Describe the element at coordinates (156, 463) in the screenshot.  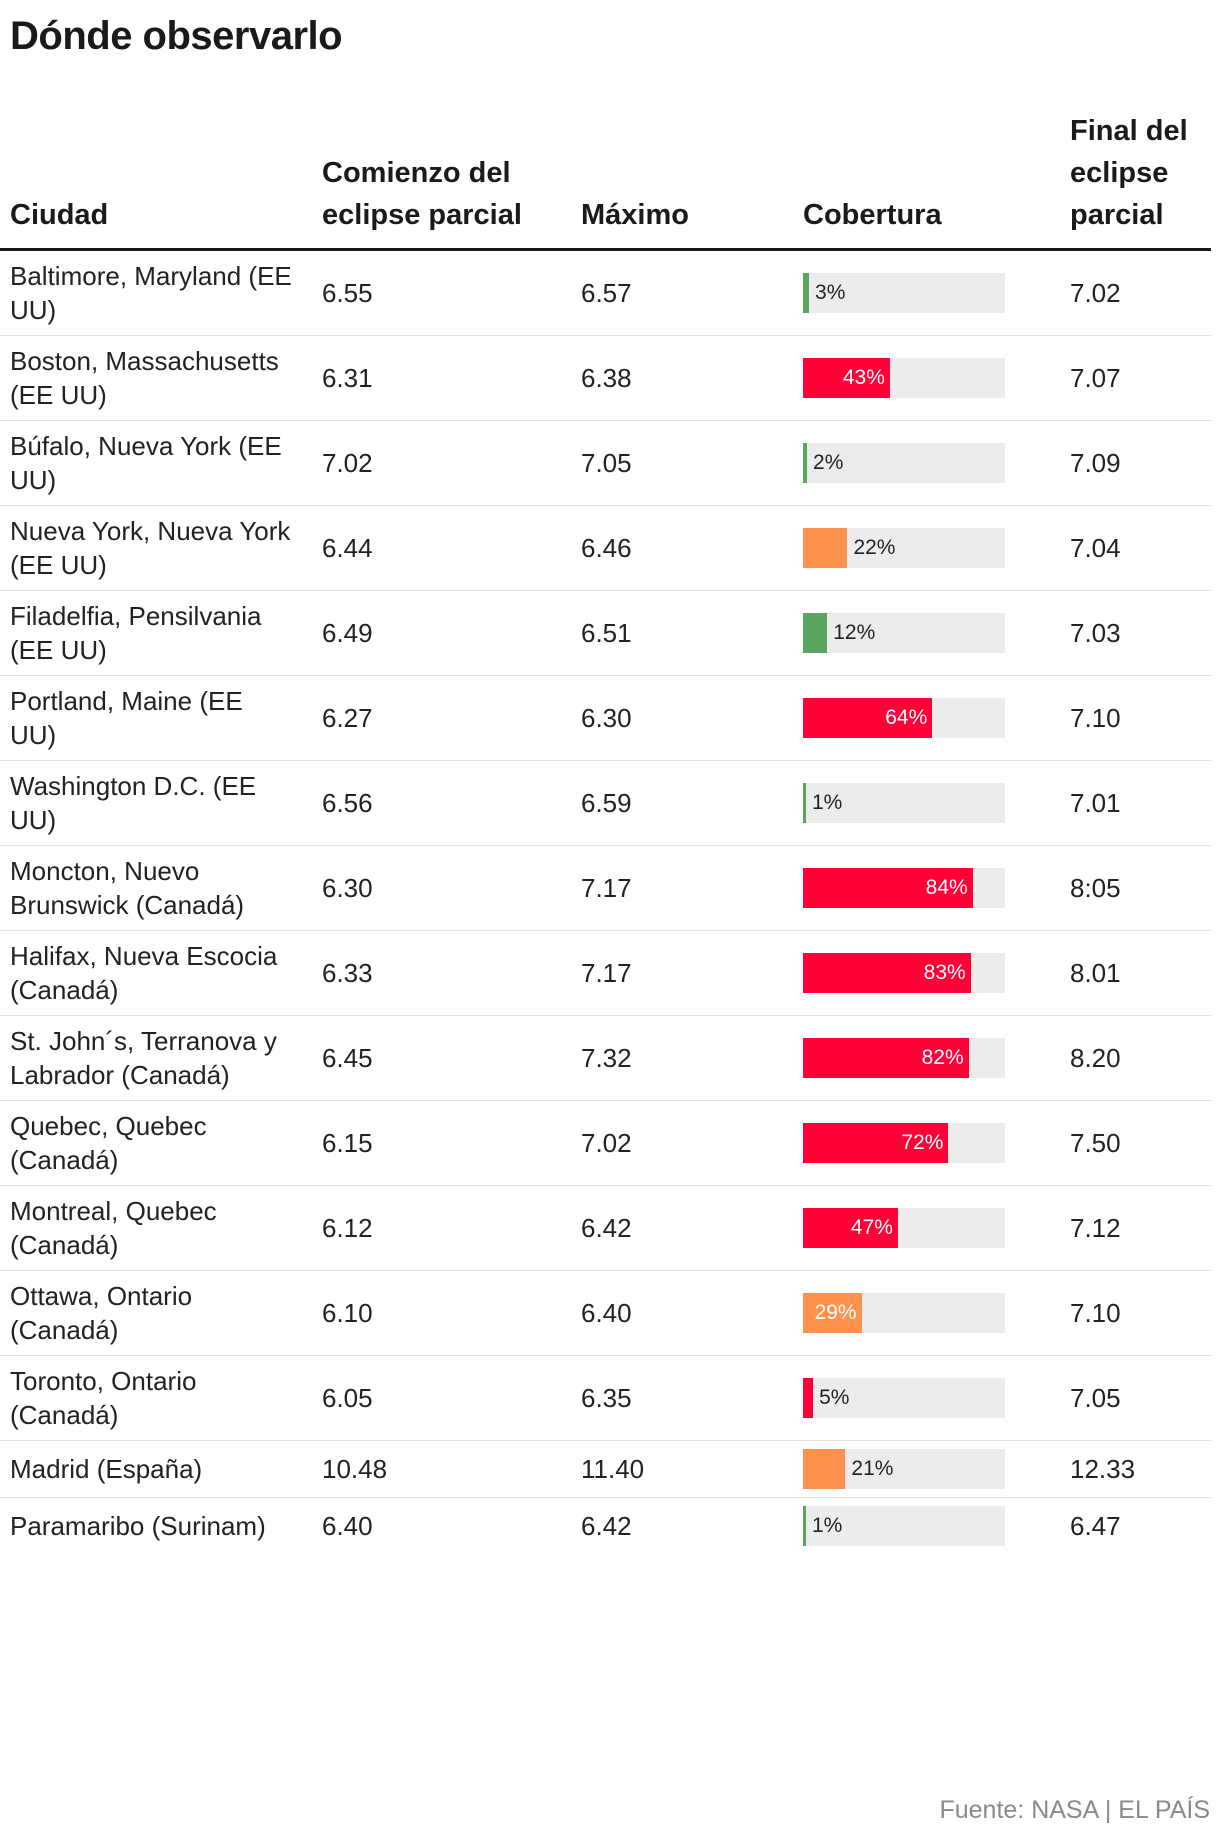
I see `city-cell: Búfalo, Nueva York (EE UU)` at that location.